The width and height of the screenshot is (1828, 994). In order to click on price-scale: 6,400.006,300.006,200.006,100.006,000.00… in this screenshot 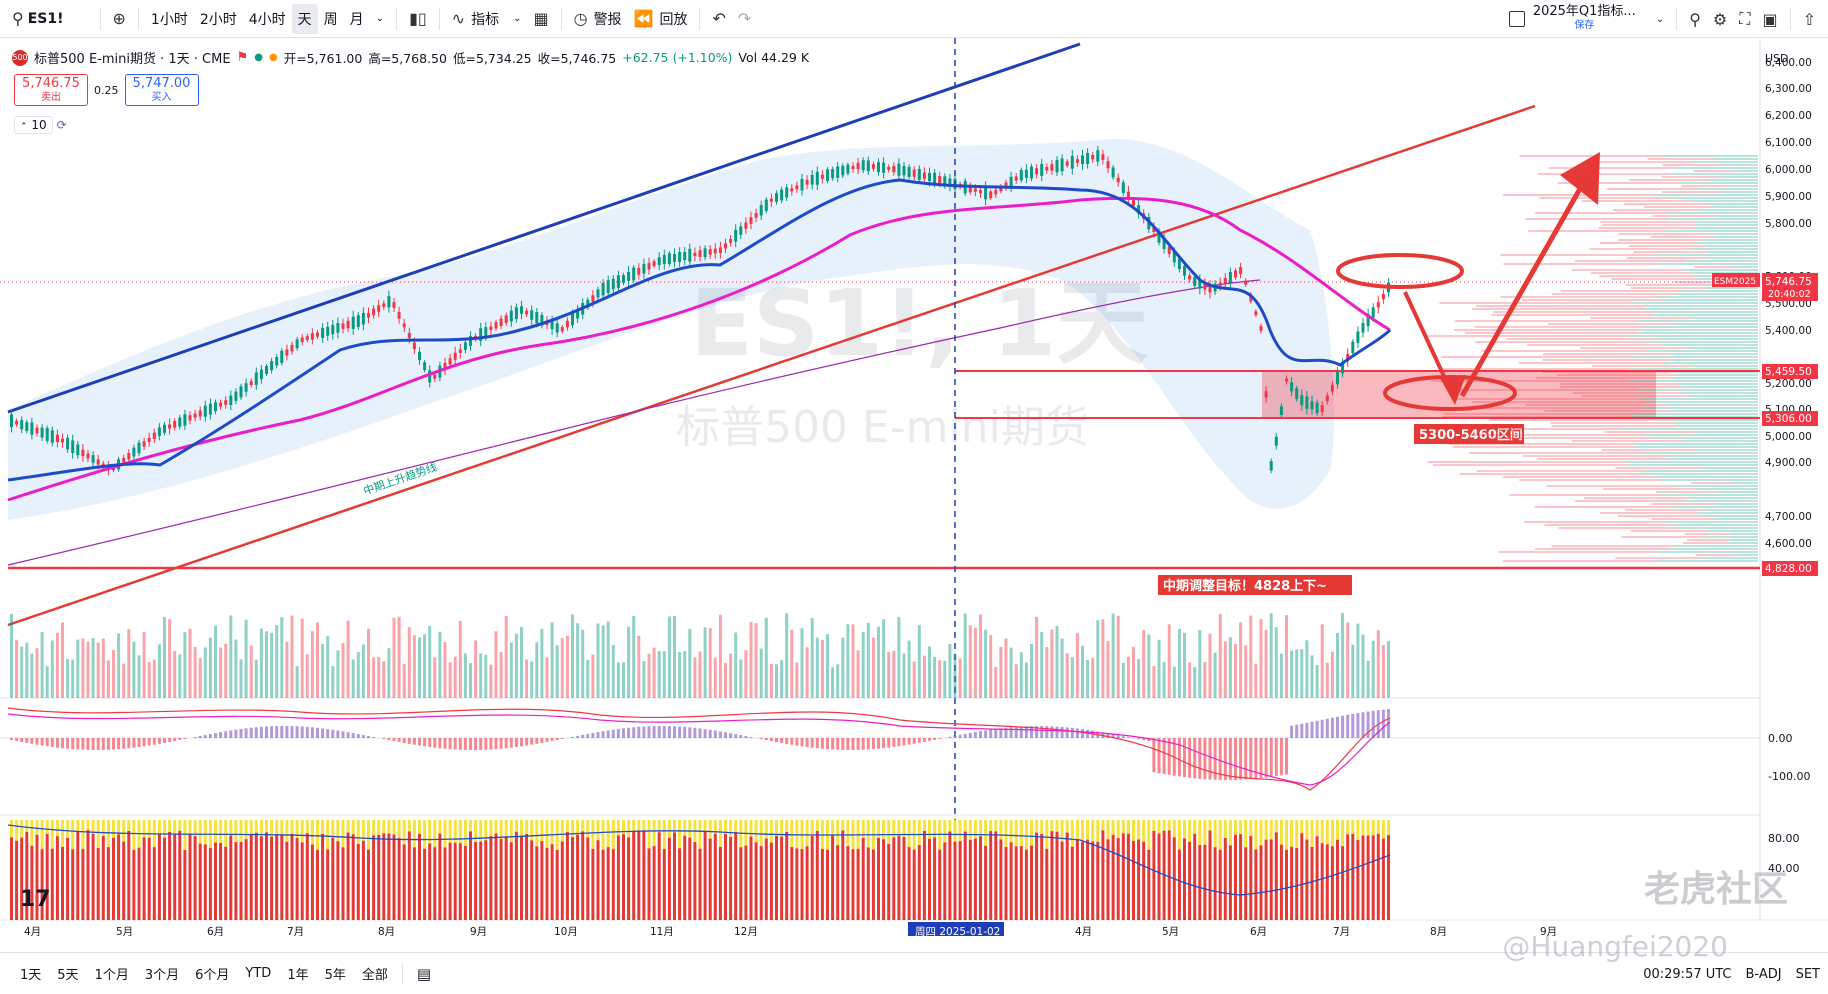, I will do `click(1788, 317)`.